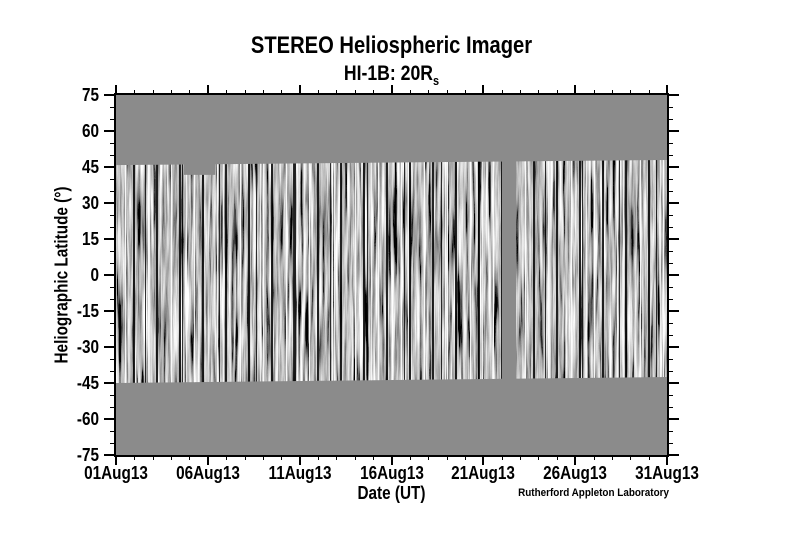  Describe the element at coordinates (575, 473) in the screenshot. I see `x-tick-label: 26Aug13` at that location.